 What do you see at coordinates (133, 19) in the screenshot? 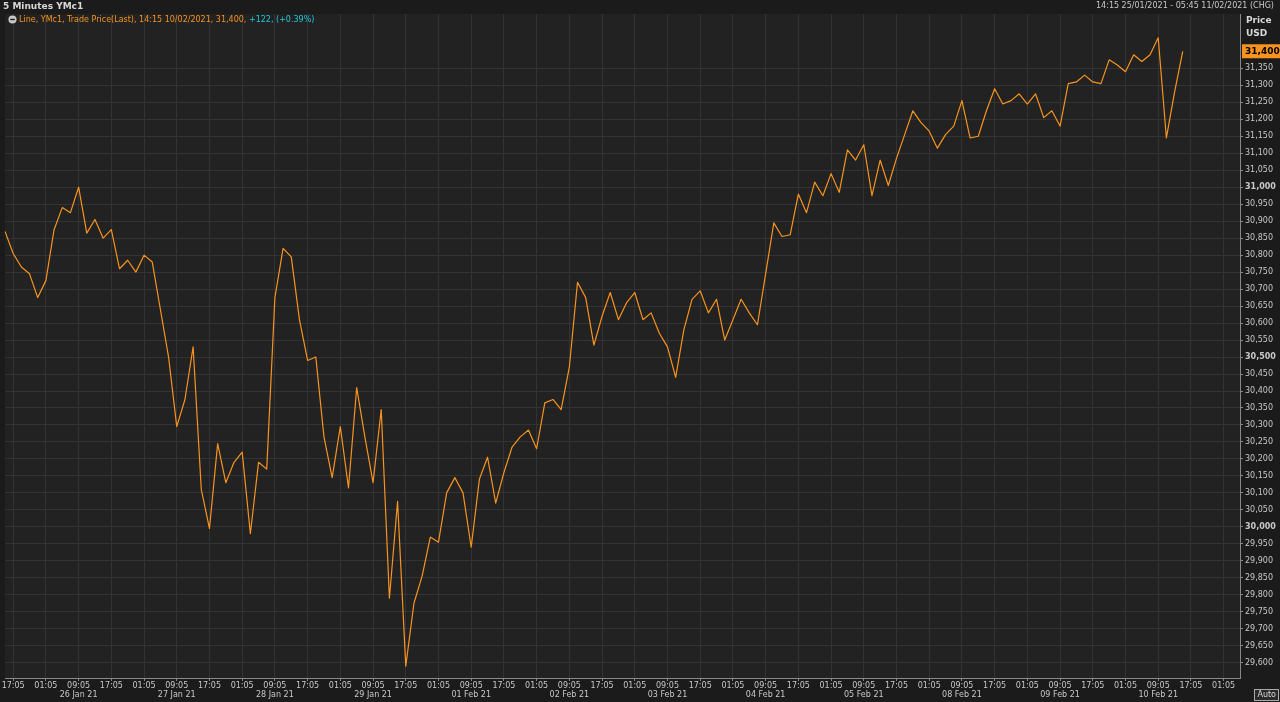
I see `text: Line, YMc1, Trade Price(Last), 14:15 10/02/2021, 31,400,` at bounding box center [133, 19].